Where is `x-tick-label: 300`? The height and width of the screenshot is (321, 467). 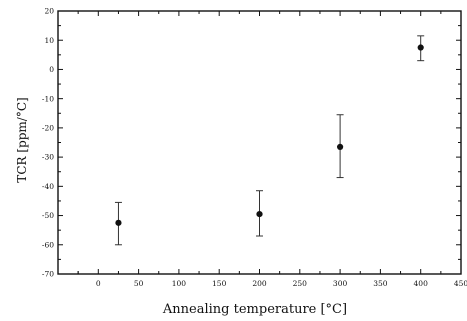
x-tick-label: 300 is located at coordinates (340, 283).